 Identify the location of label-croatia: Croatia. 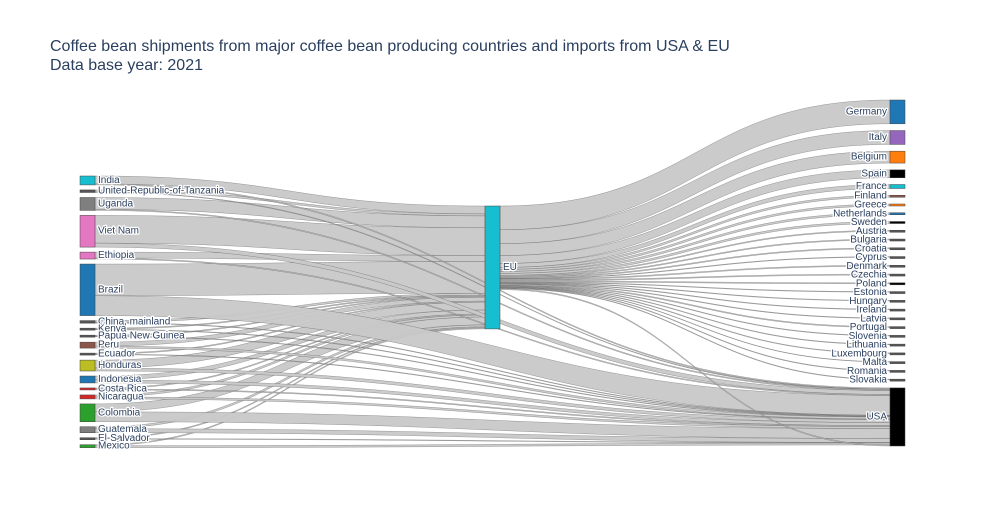
(871, 248).